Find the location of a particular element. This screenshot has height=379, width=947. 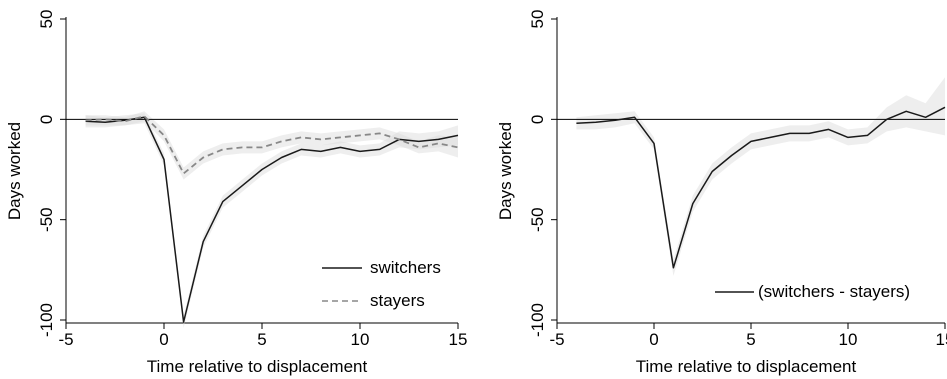

legend-label-1: switchers is located at coordinates (405, 267).